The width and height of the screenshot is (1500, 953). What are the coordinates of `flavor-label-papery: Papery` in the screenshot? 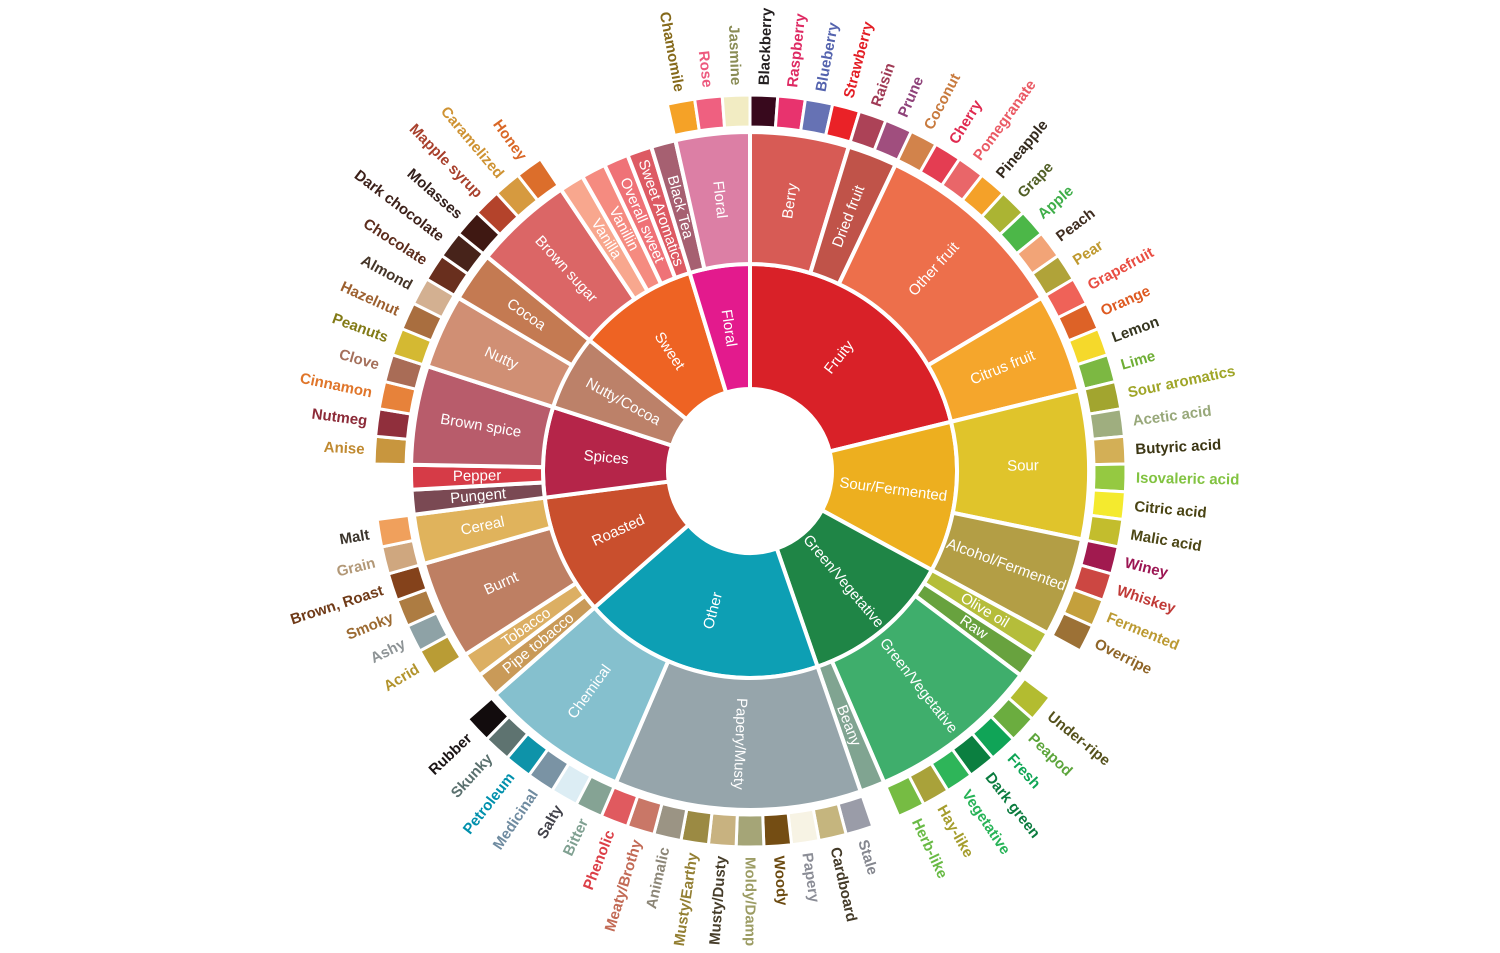 It's located at (810, 878).